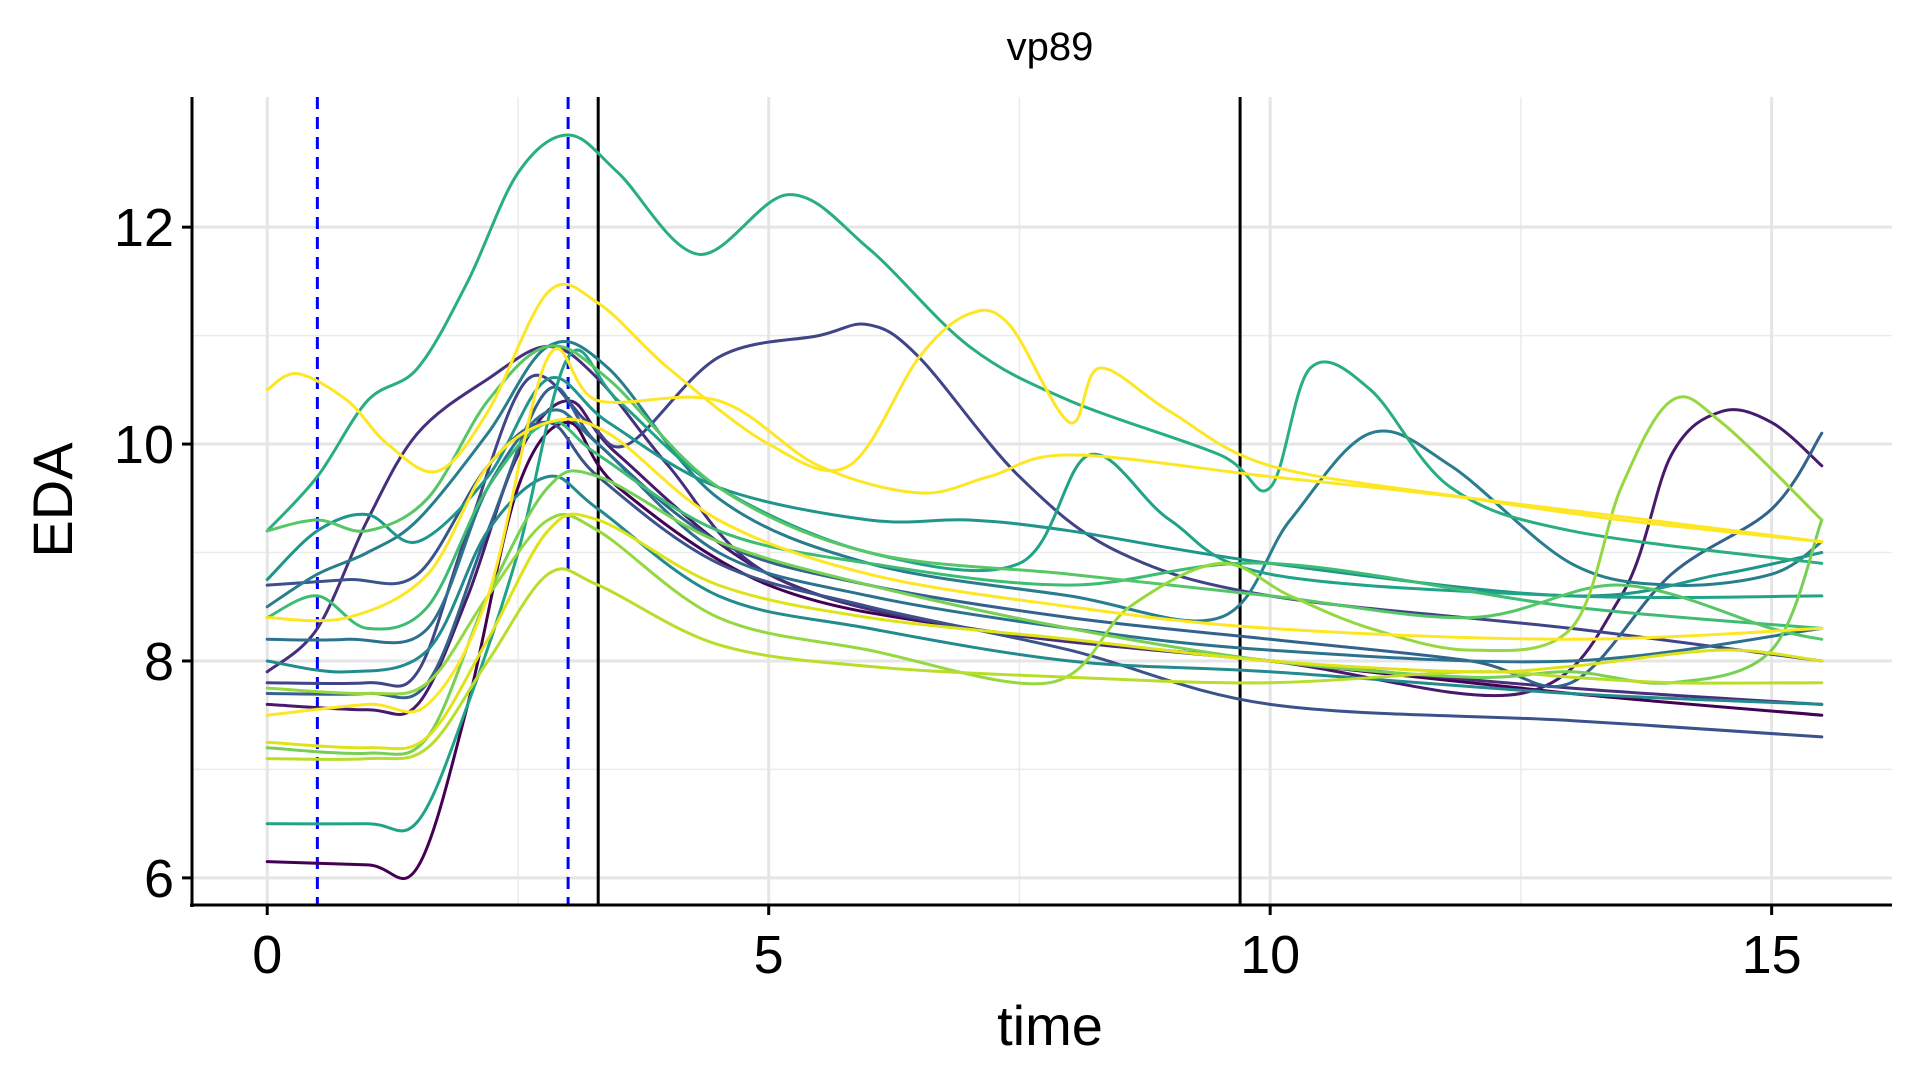 The image size is (1920, 1080). Describe the element at coordinates (1050, 1025) in the screenshot. I see `x-axis-title: time` at that location.